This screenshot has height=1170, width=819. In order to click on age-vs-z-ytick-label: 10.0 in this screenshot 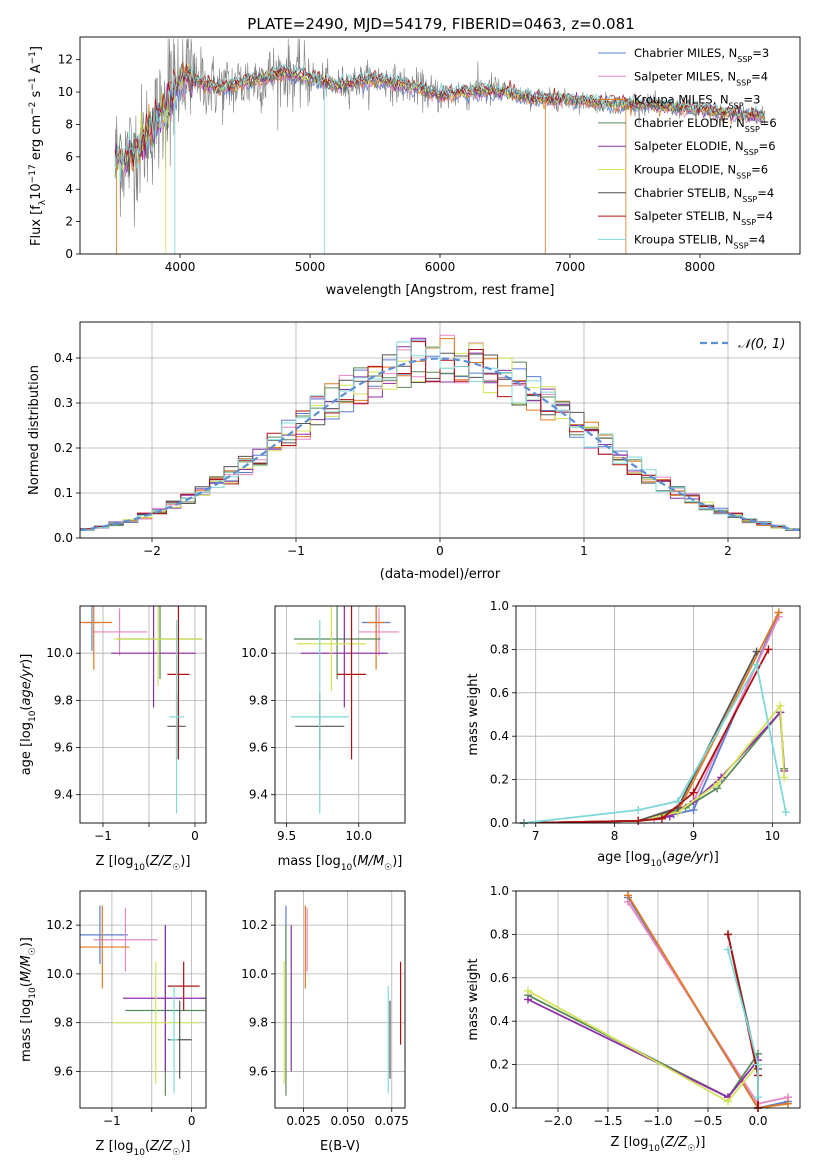, I will do `click(59, 653)`.